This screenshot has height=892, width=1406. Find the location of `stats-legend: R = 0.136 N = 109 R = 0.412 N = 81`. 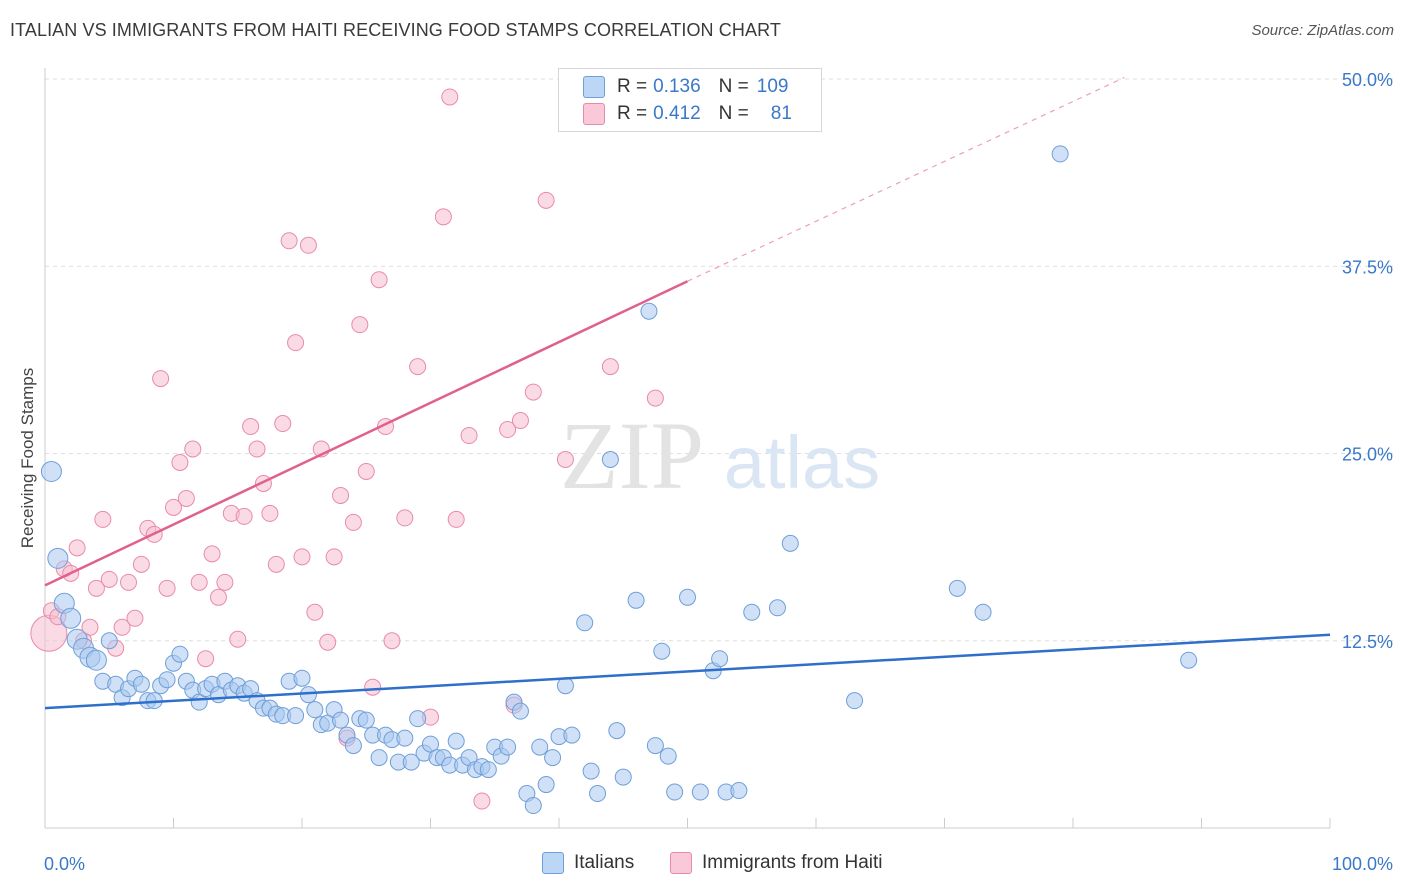

stats-legend: R = 0.136 N = 109 R = 0.412 N = 81 is located at coordinates (690, 100).